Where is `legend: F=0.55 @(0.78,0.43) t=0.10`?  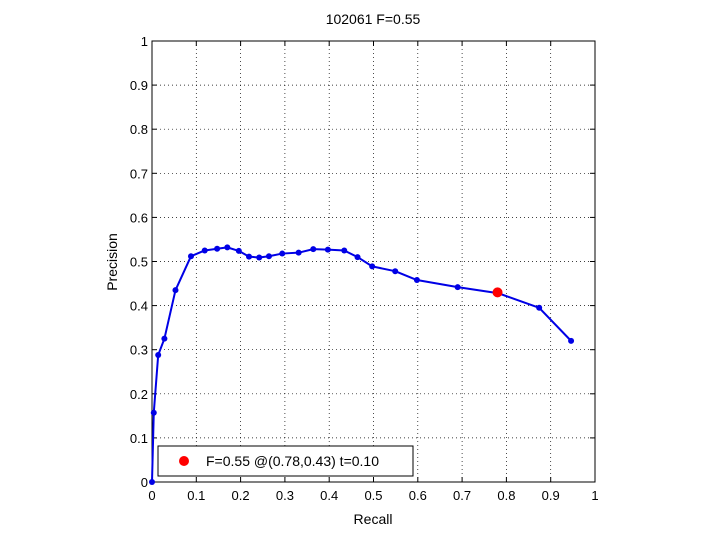
legend: F=0.55 @(0.78,0.43) t=0.10 is located at coordinates (285, 461).